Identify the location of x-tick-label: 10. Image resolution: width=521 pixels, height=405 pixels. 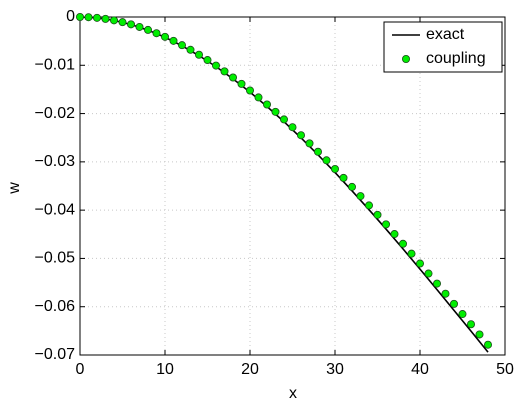
(165, 369).